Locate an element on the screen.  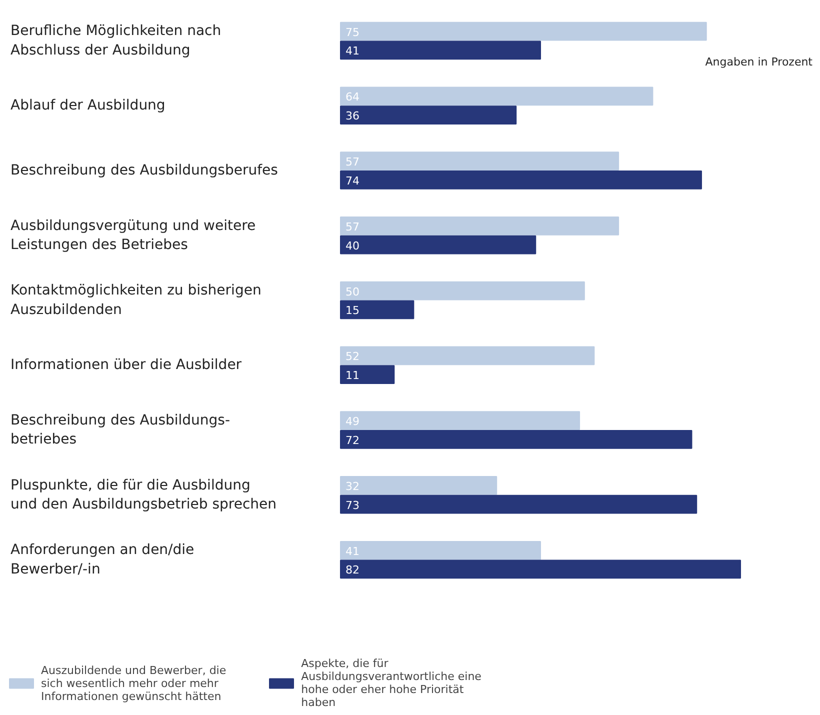
data-label: 74 is located at coordinates (353, 181).